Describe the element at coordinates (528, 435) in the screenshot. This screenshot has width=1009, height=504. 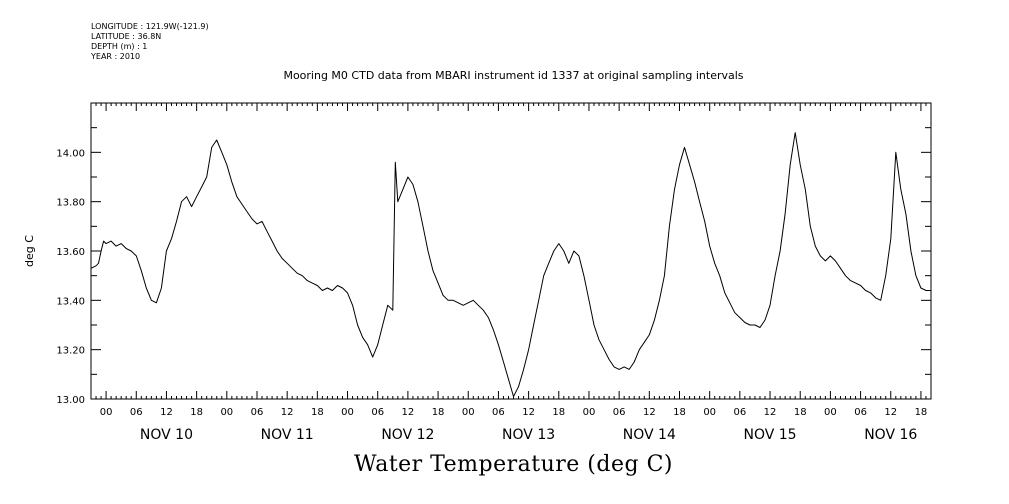
I see `x-day-label: NOV 13` at that location.